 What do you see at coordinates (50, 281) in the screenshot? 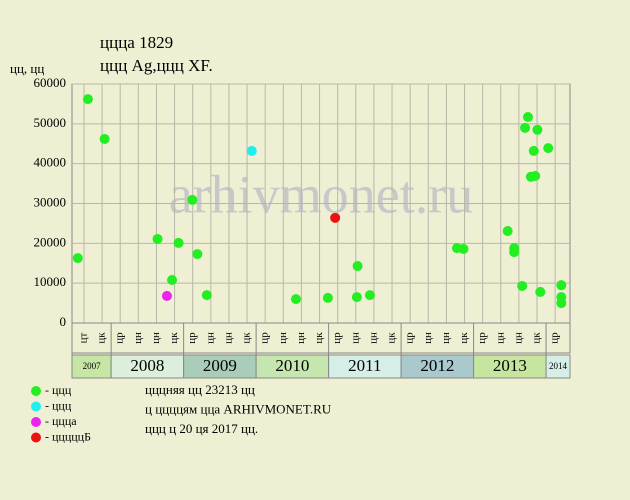
I see `y-tick-label: 10000` at bounding box center [50, 281].